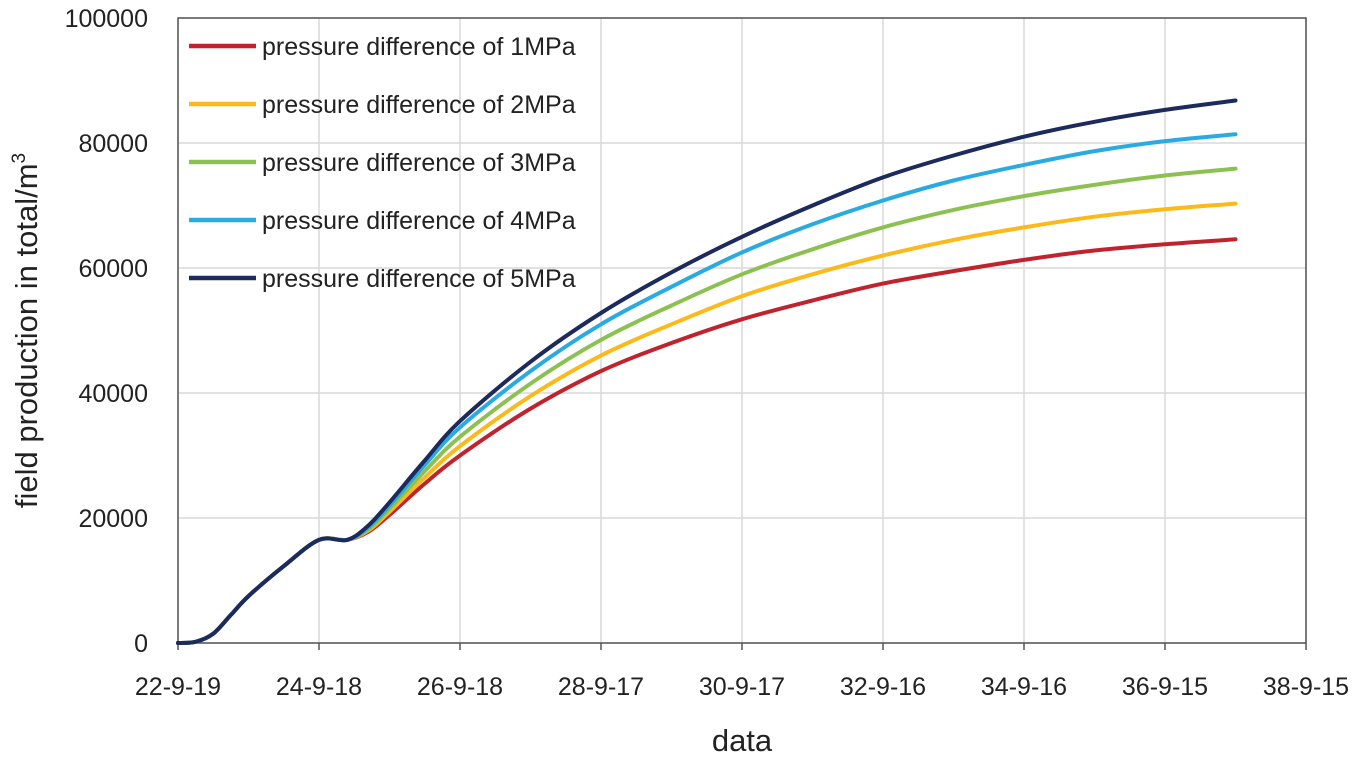 The width and height of the screenshot is (1361, 767). Describe the element at coordinates (178, 687) in the screenshot. I see `x-tick-label: 22-9-19` at that location.